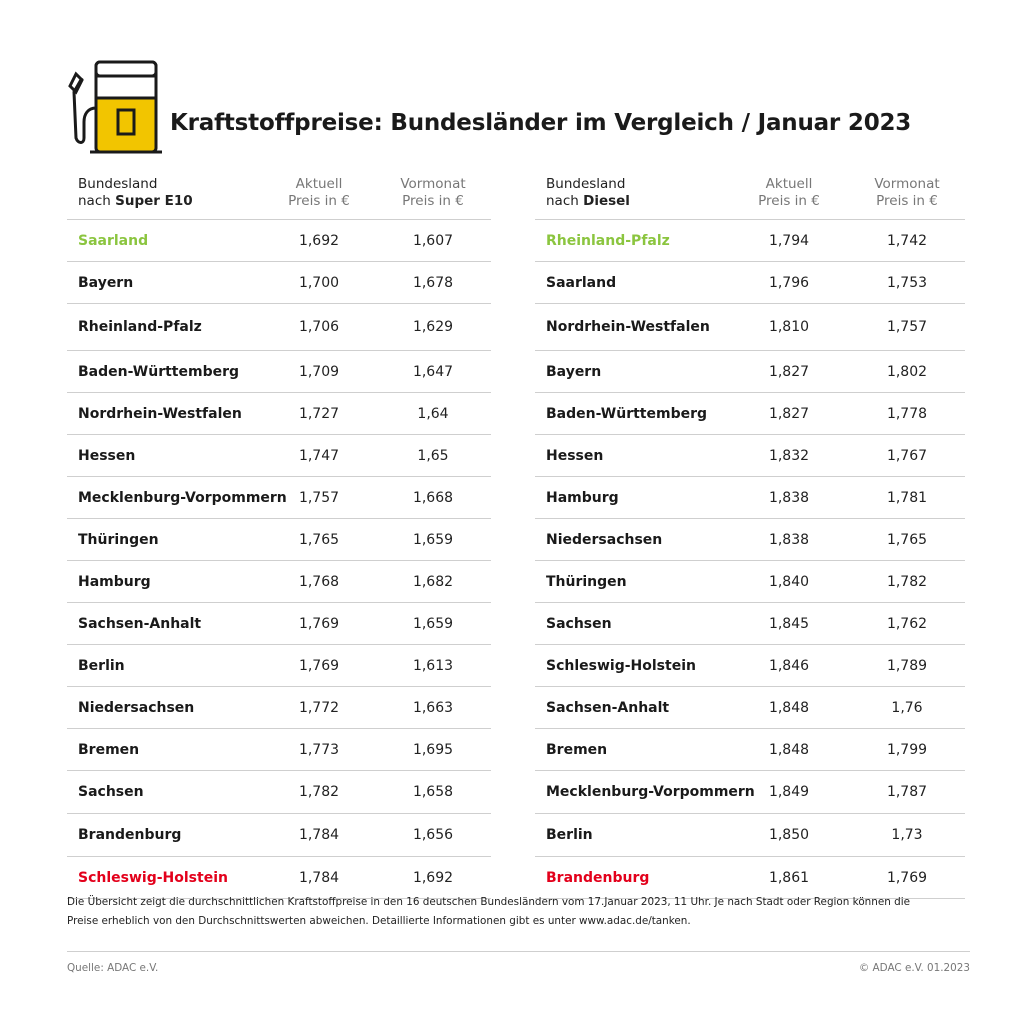  I want to click on previous-price: 1,663, so click(433, 707).